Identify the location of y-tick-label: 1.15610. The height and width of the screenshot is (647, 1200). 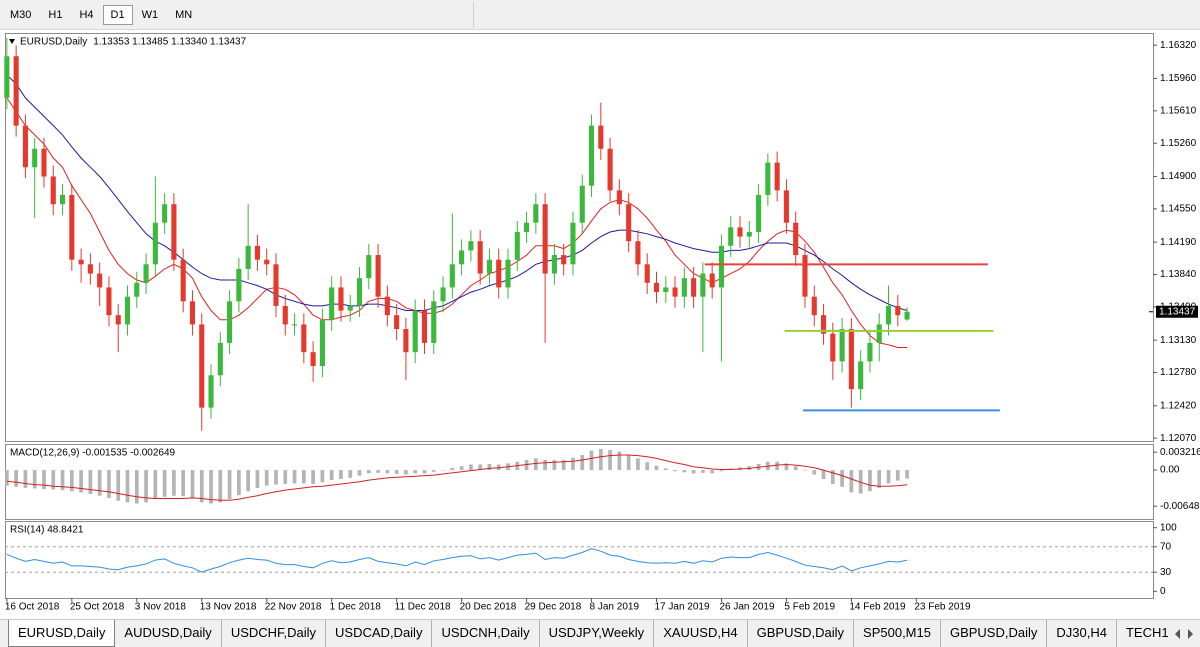
(1178, 110).